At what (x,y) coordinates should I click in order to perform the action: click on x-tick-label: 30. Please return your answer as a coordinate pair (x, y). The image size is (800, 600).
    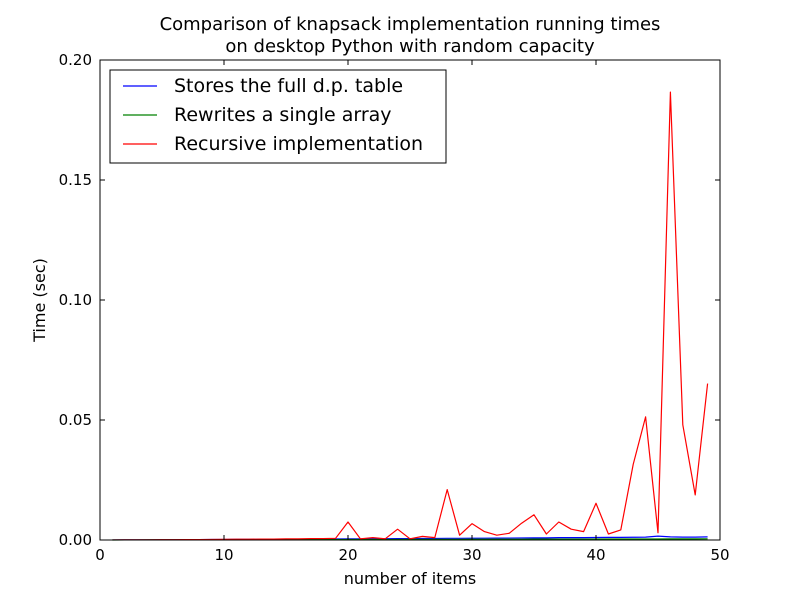
    Looking at the image, I should click on (471, 555).